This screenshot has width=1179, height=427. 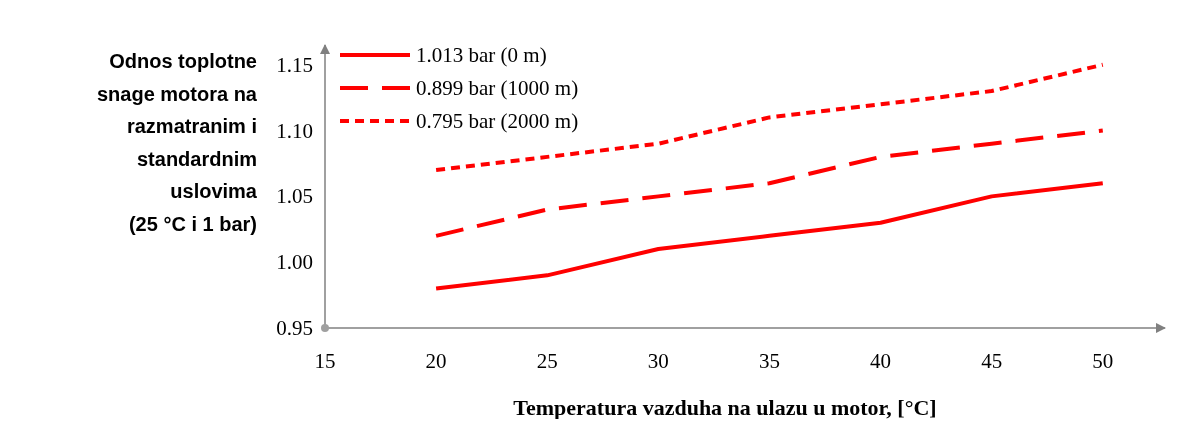 What do you see at coordinates (436, 361) in the screenshot?
I see `x-tick-label: 20` at bounding box center [436, 361].